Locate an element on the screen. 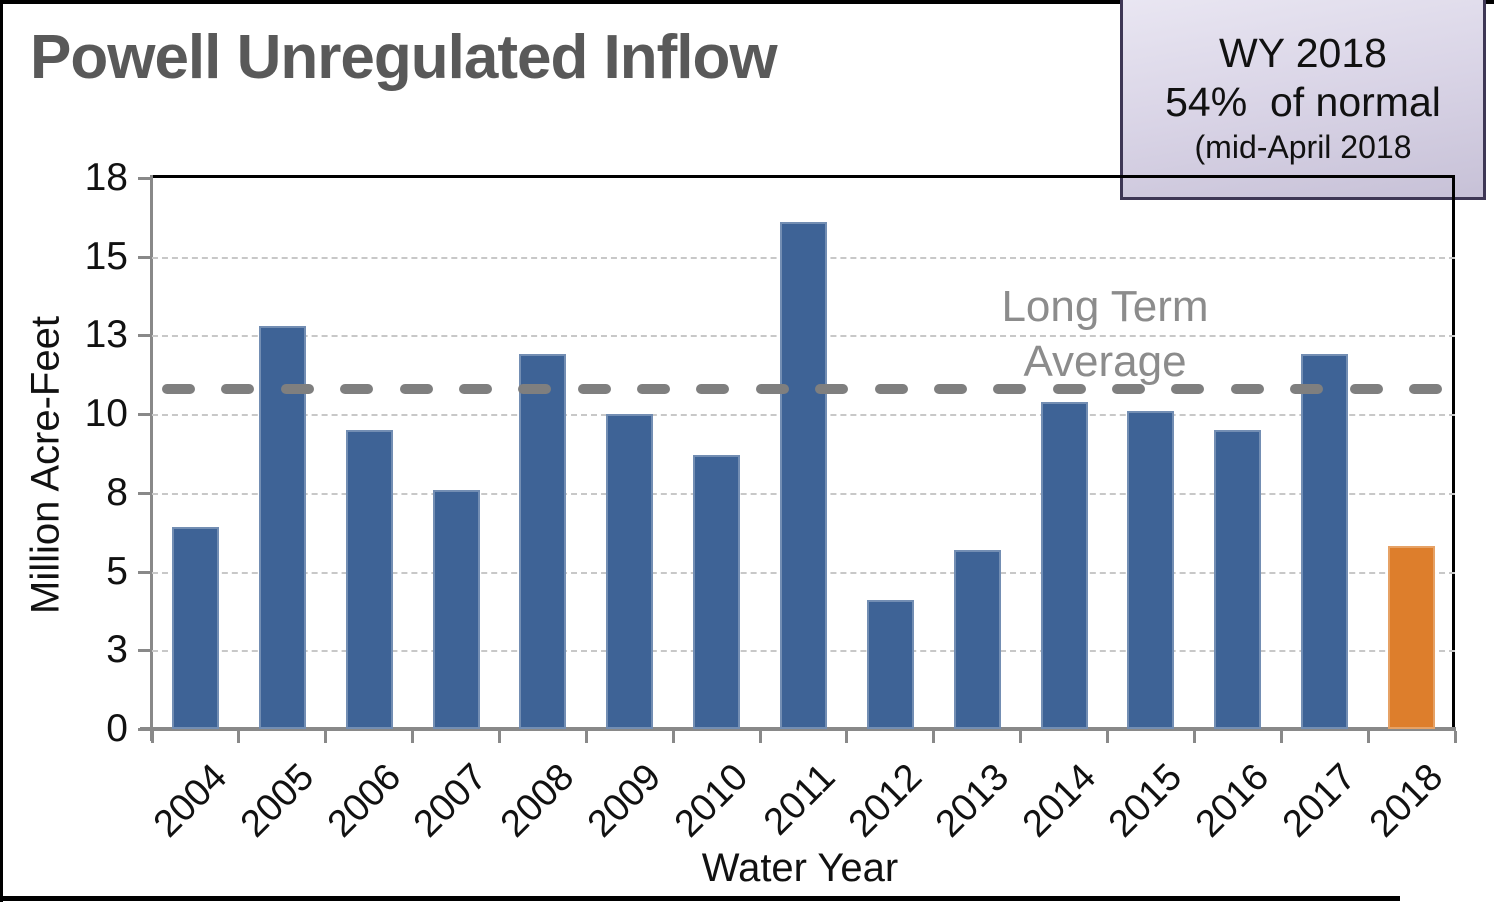 Image resolution: width=1494 pixels, height=902 pixels. x-tick-label-2014: 2014 is located at coordinates (1059, 801).